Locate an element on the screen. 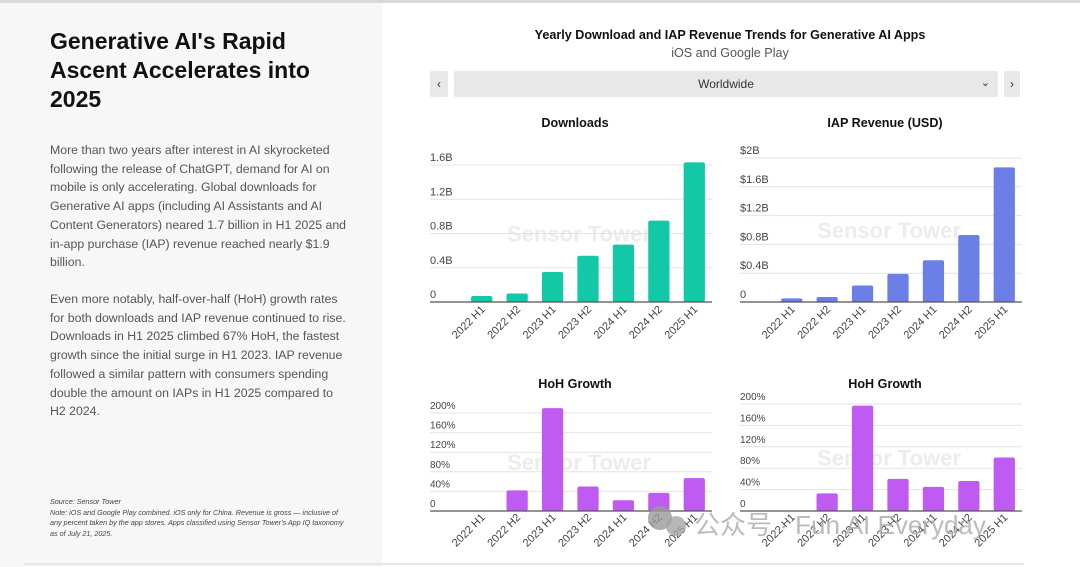 The image size is (1080, 567). top-divider is located at coordinates (540, 1).